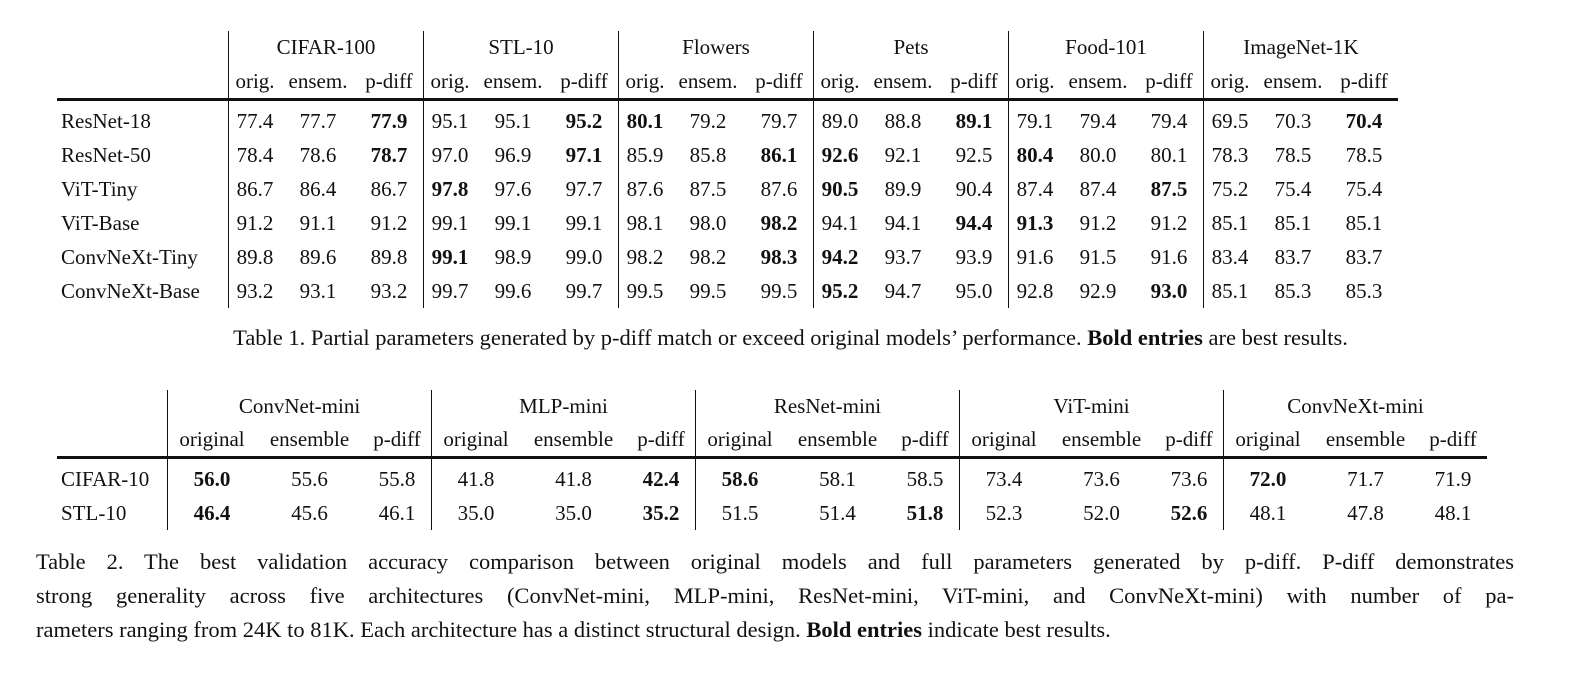  What do you see at coordinates (740, 512) in the screenshot?
I see `value: 51.5` at bounding box center [740, 512].